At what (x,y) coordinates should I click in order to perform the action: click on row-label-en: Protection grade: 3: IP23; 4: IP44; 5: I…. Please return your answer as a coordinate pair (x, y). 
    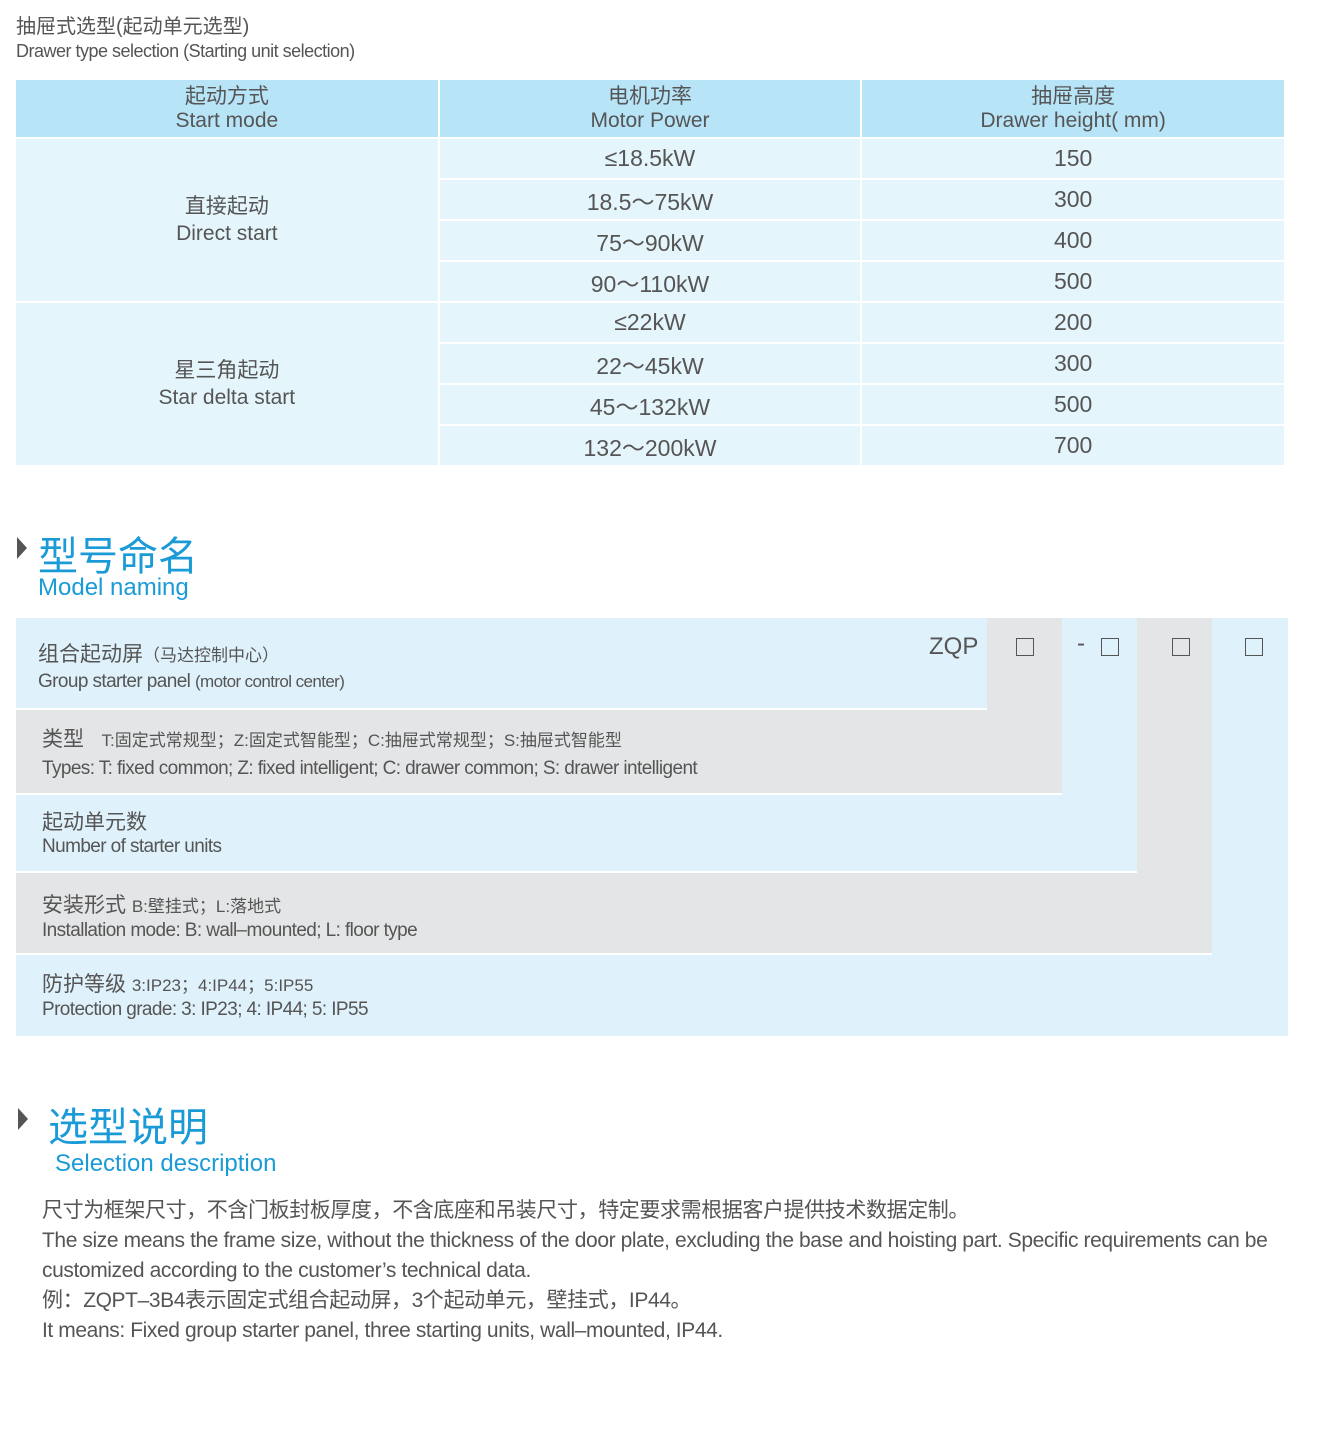
    Looking at the image, I should click on (205, 1009).